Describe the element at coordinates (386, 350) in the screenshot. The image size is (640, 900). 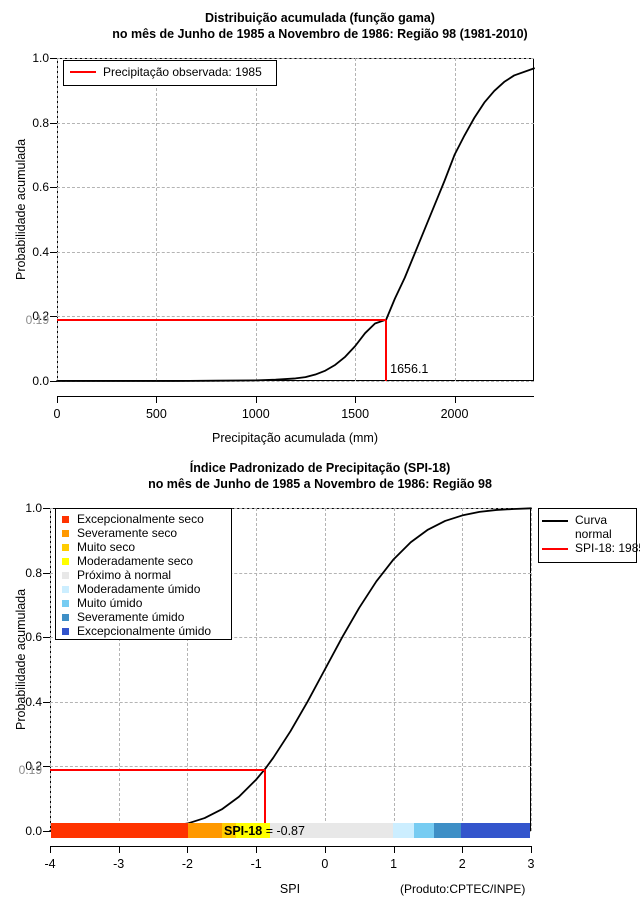
I see `top-marker-vertical-line` at that location.